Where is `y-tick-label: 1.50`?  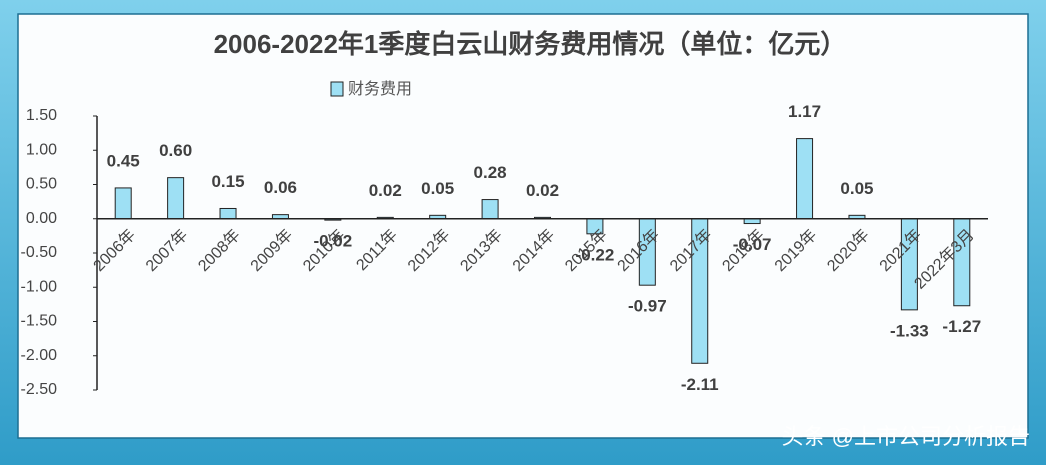
y-tick-label: 1.50 is located at coordinates (41, 115).